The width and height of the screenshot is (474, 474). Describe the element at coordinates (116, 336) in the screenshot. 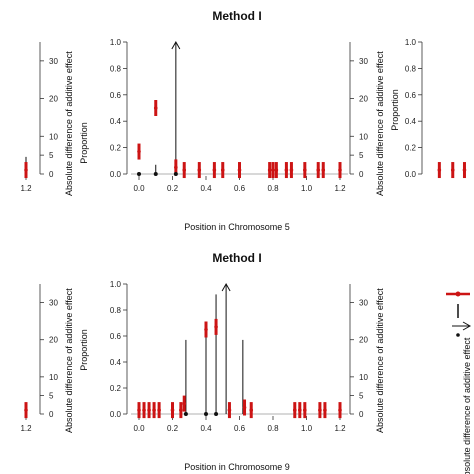

I see `panel-4-left-tick-label: 0.6` at that location.